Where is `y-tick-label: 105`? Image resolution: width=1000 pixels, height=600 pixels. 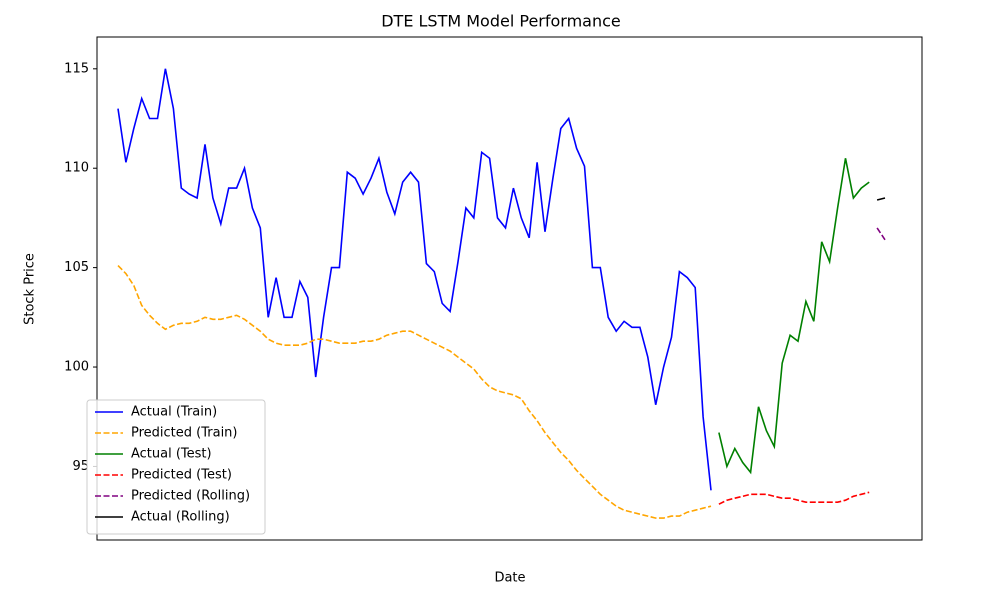
y-tick-label: 105 is located at coordinates (76, 267).